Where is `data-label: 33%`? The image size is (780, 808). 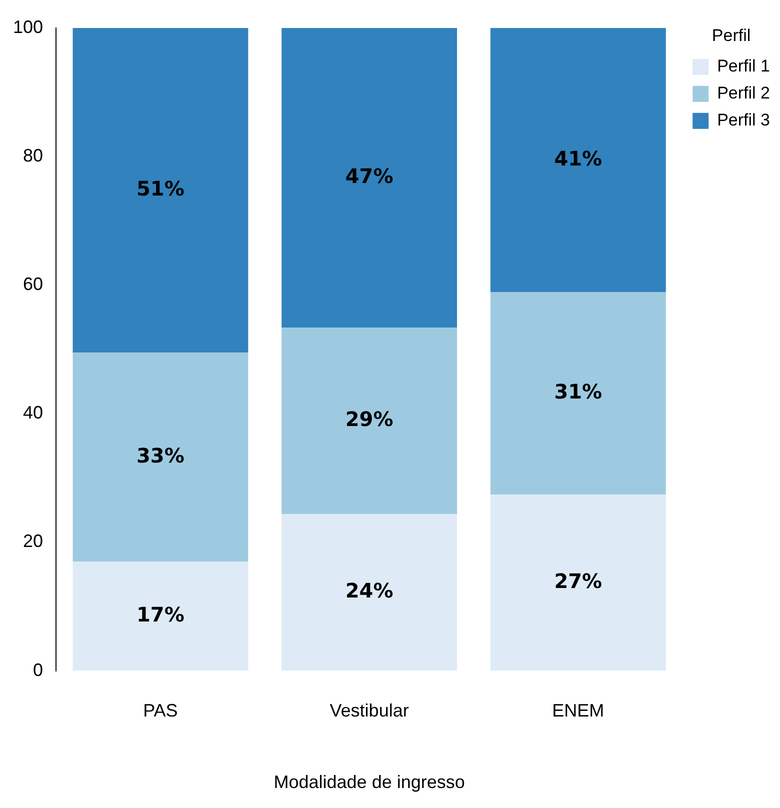 data-label: 33% is located at coordinates (160, 455).